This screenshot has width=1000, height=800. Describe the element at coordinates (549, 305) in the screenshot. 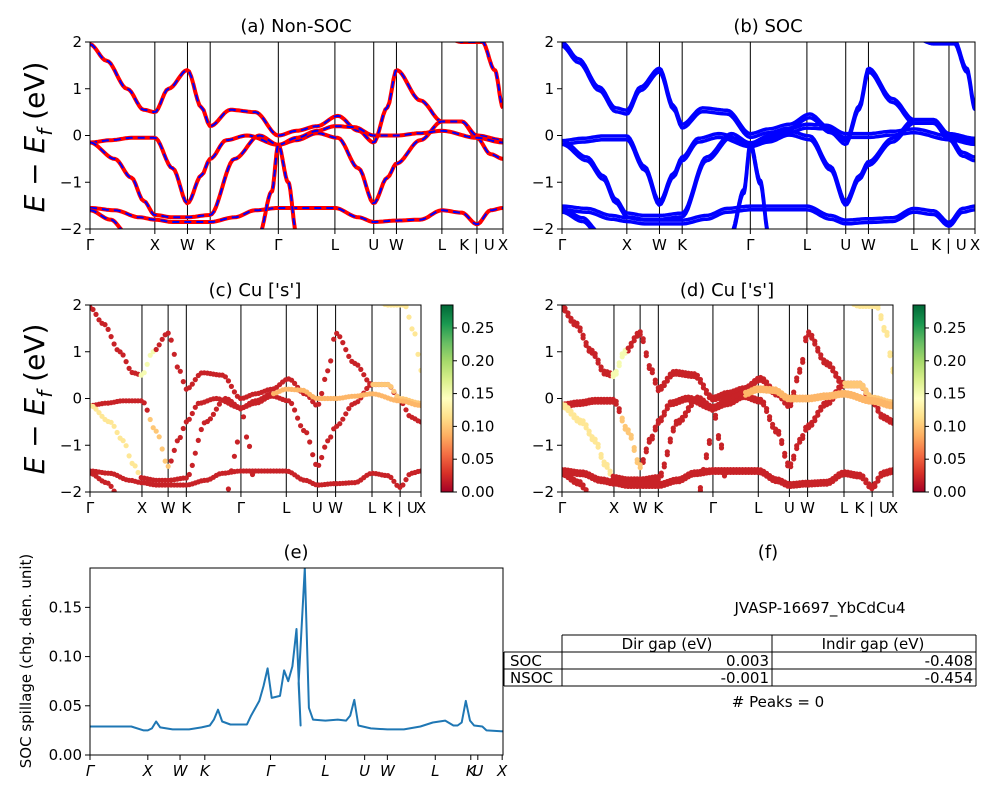

I see `y-tick-label: 2` at that location.